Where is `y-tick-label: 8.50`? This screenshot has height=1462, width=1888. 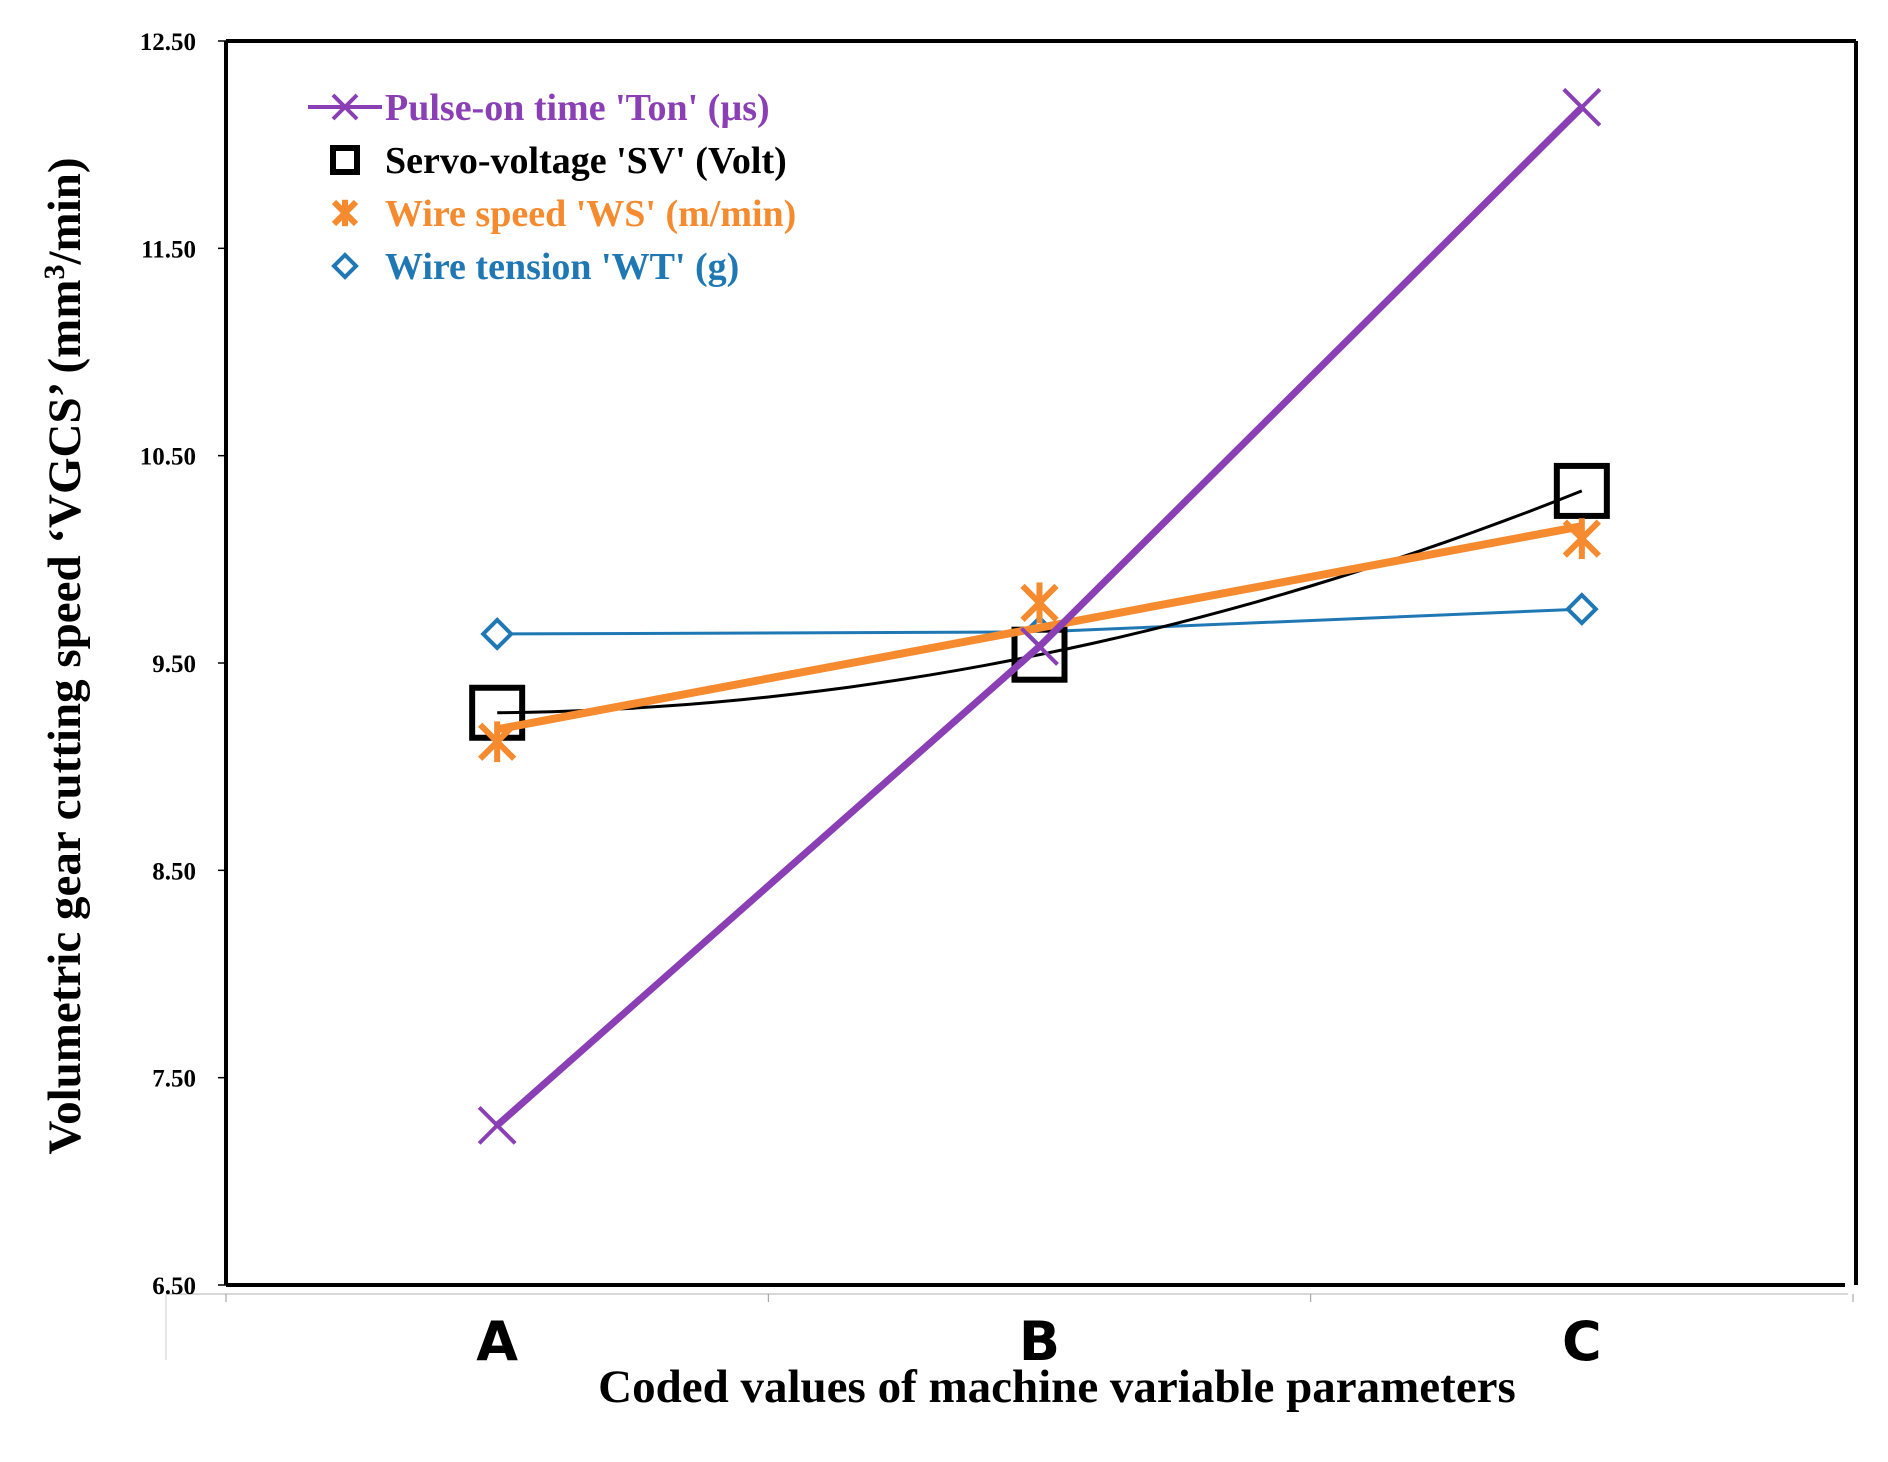
y-tick-label: 8.50 is located at coordinates (174, 871).